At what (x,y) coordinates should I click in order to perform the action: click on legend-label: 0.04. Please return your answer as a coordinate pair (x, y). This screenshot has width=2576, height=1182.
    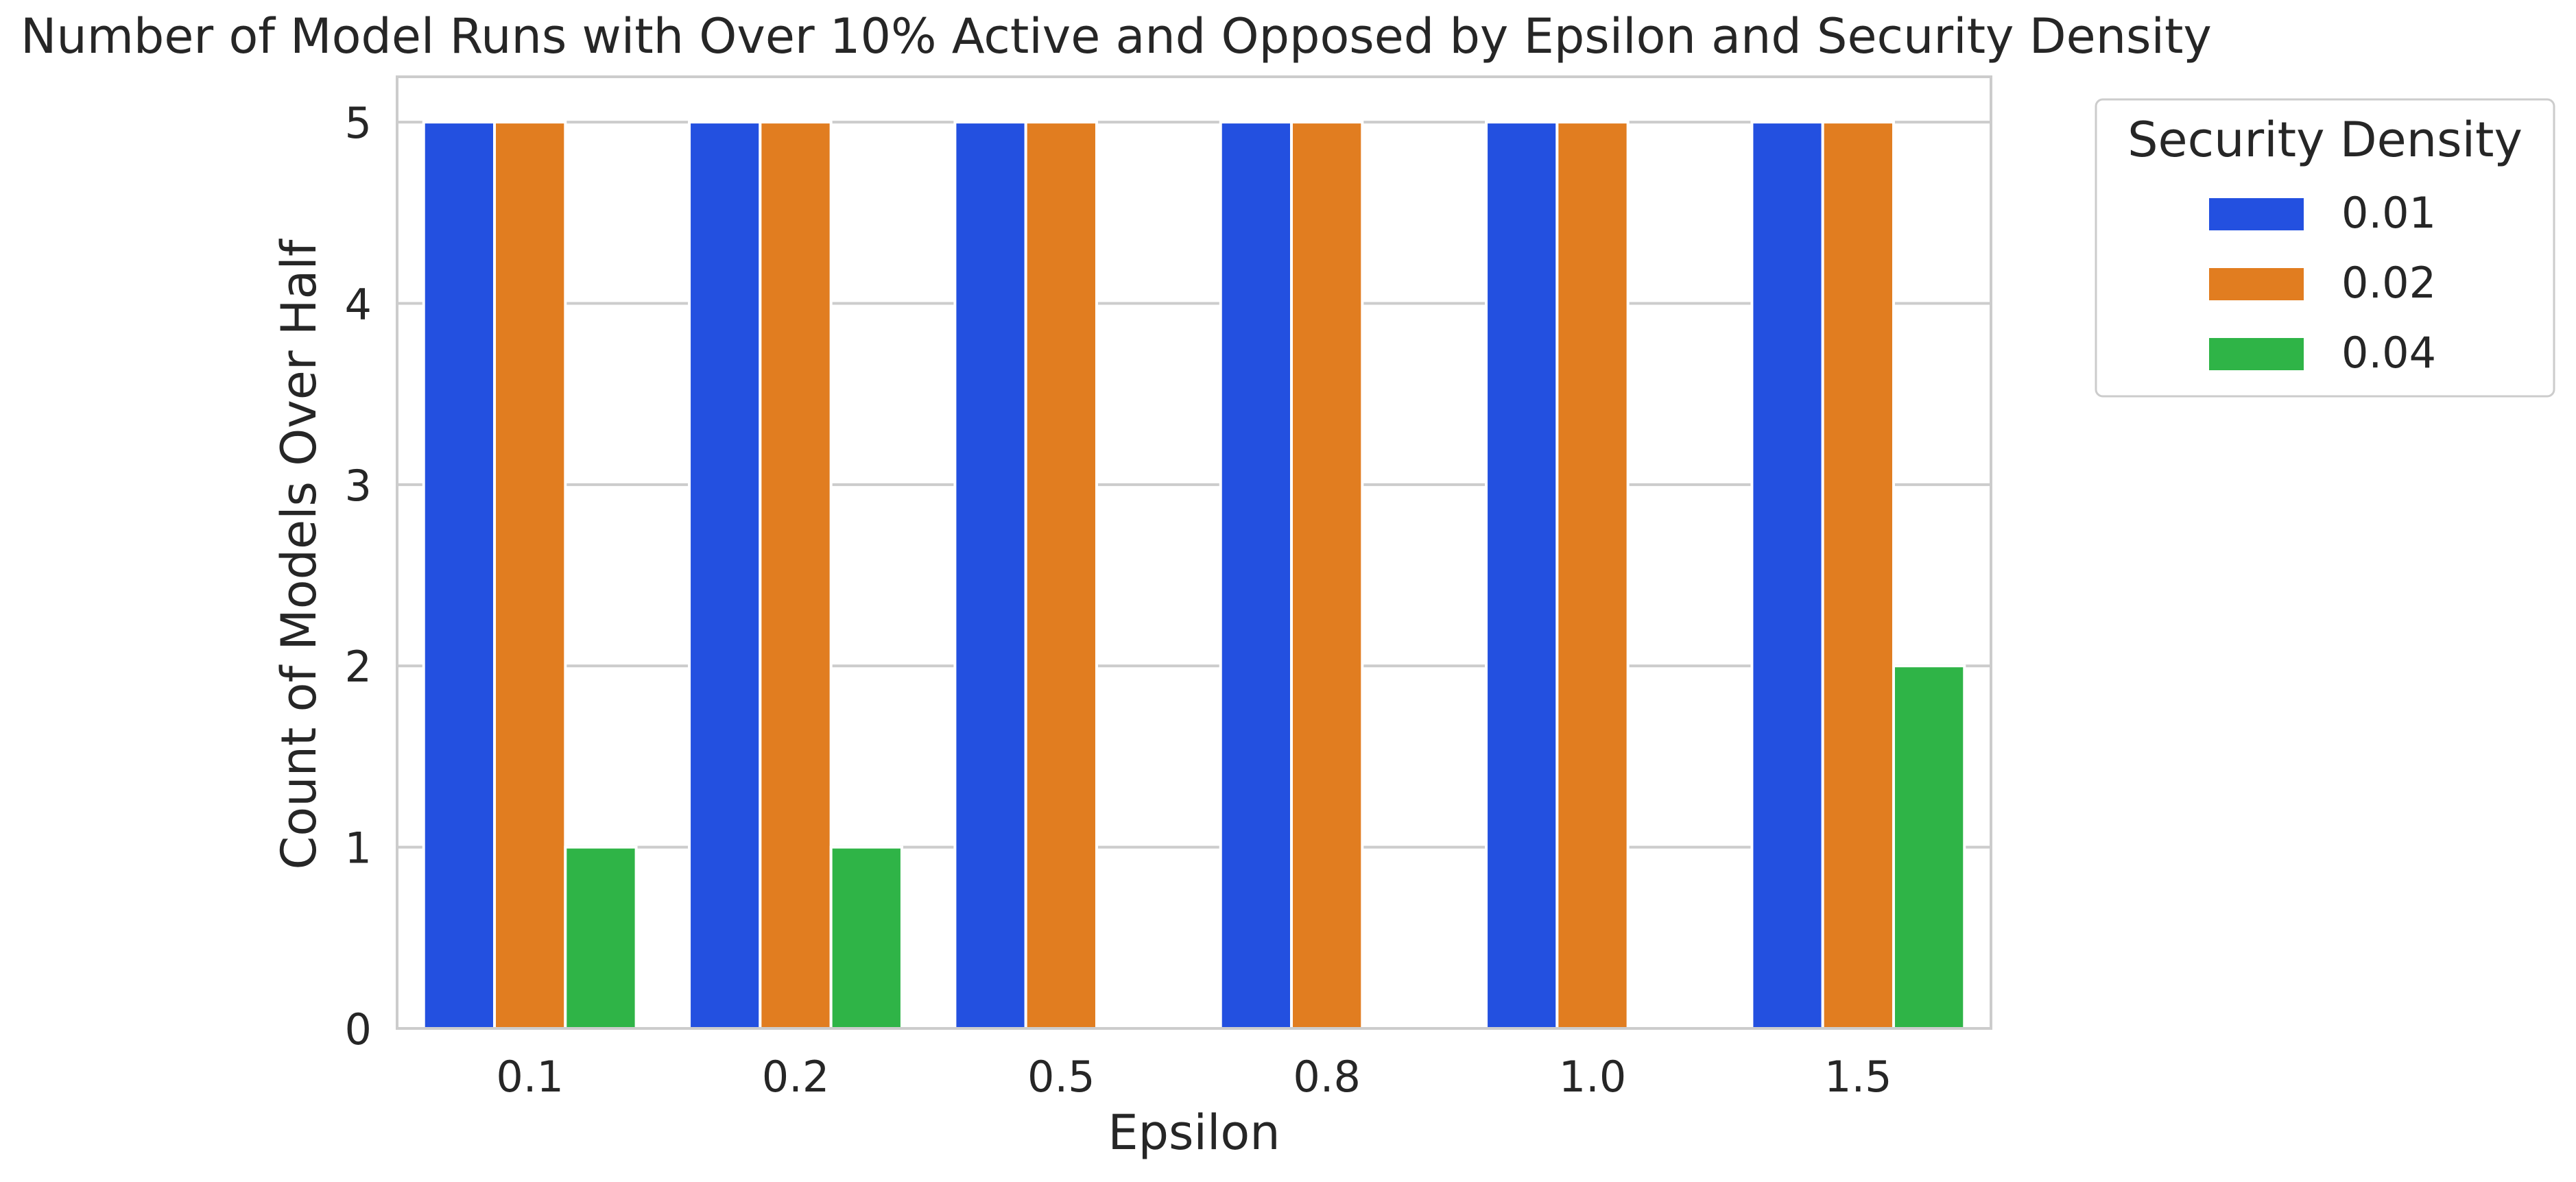
    Looking at the image, I should click on (2388, 353).